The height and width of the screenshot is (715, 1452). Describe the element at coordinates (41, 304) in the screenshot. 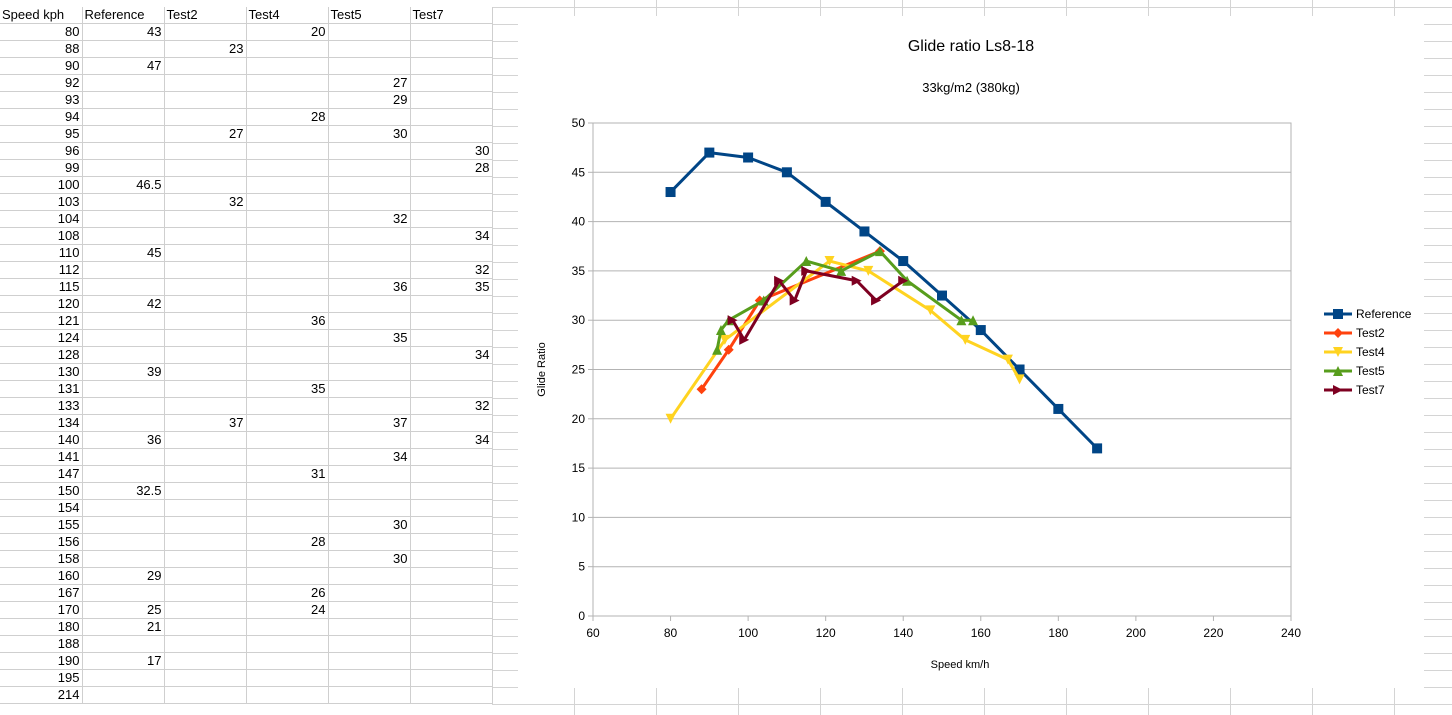

I see `table-cell: 120` at that location.